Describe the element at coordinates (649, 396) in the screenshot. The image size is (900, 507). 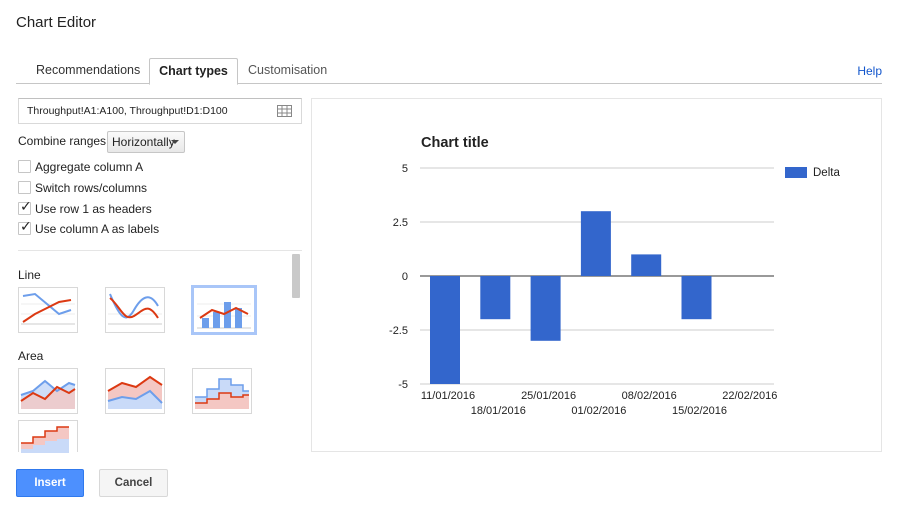
I see `x-tick-label: 08/02/2016` at that location.